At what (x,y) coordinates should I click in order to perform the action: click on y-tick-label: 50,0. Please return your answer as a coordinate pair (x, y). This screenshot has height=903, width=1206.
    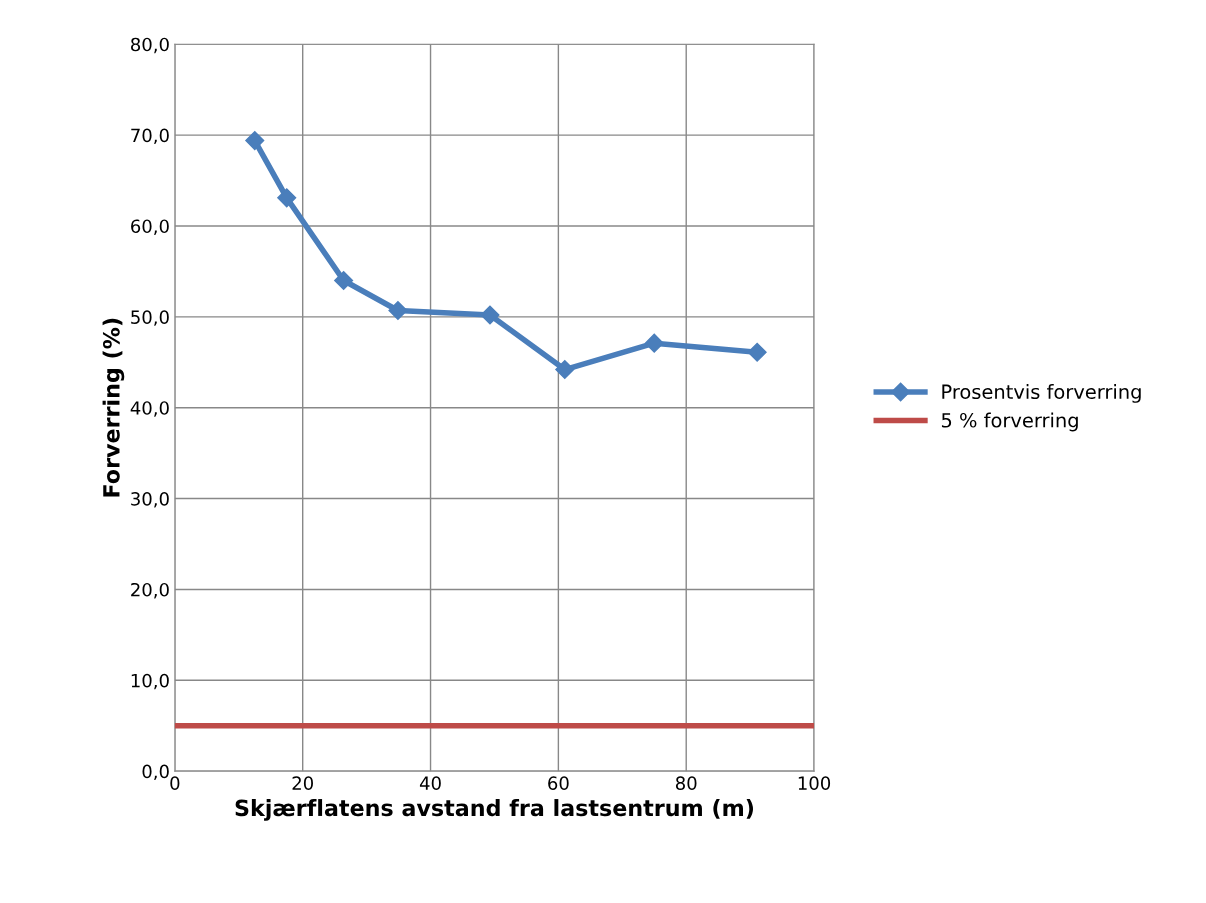
    Looking at the image, I should click on (150, 318).